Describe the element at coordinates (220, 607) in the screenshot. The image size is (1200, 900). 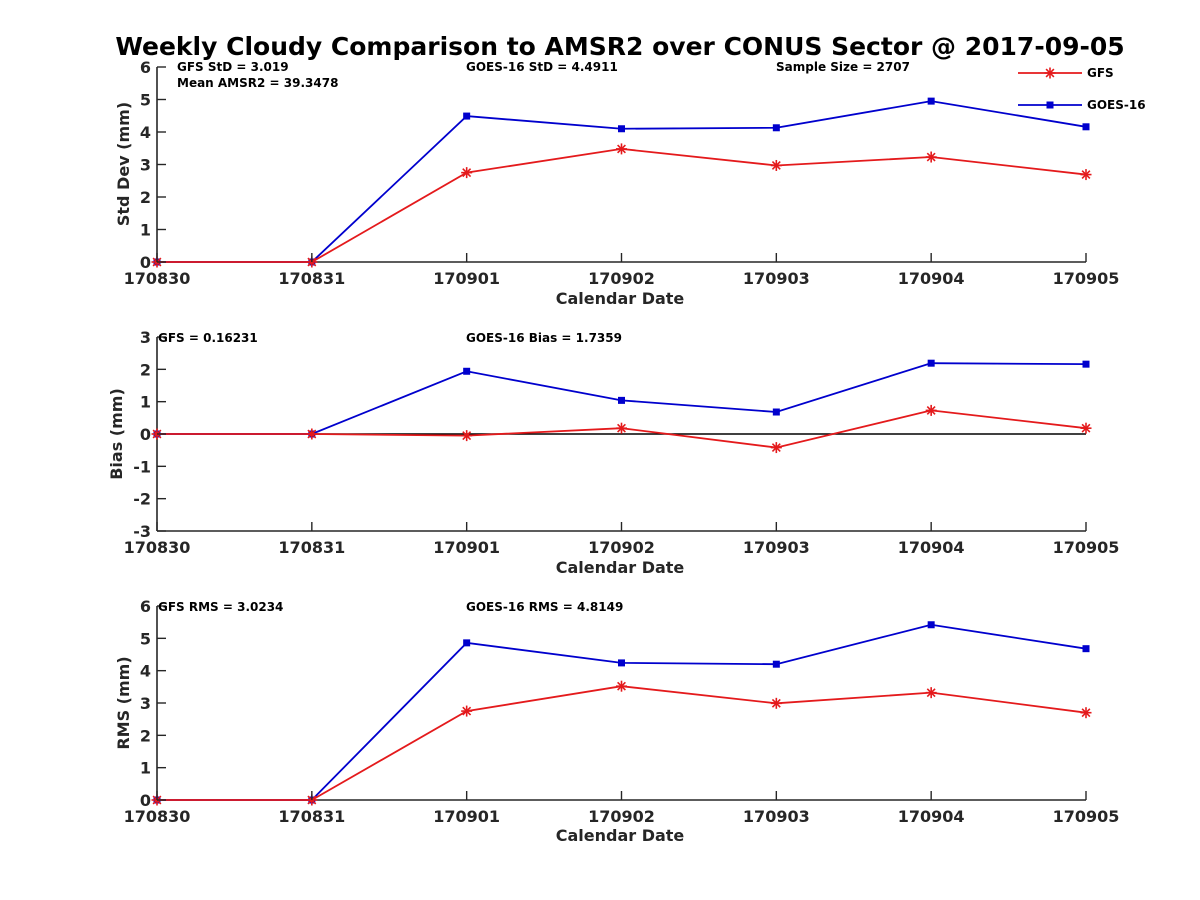
I see `gfs-rms-annotation: GFS RMS = 3.0234` at that location.